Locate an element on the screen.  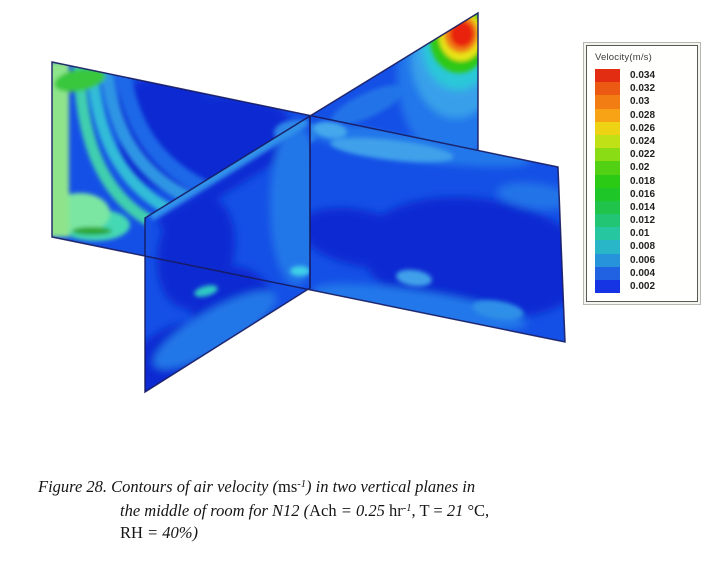
legend-value-label: 0.032 is located at coordinates (643, 89).